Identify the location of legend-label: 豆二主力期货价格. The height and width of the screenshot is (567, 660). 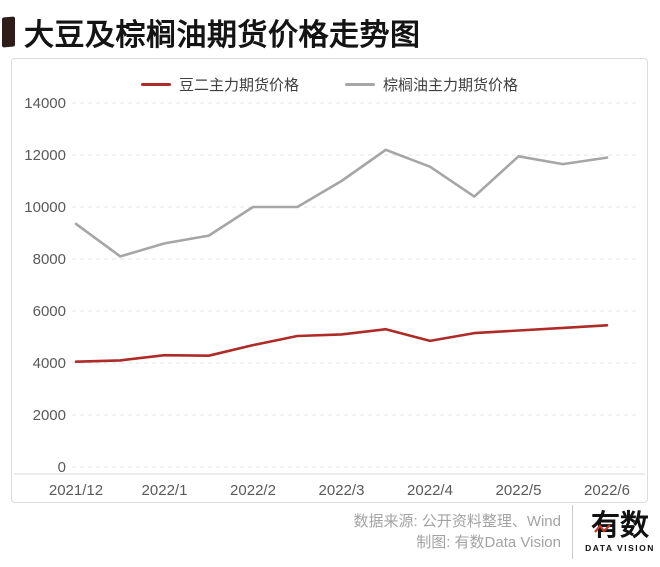
(238, 85).